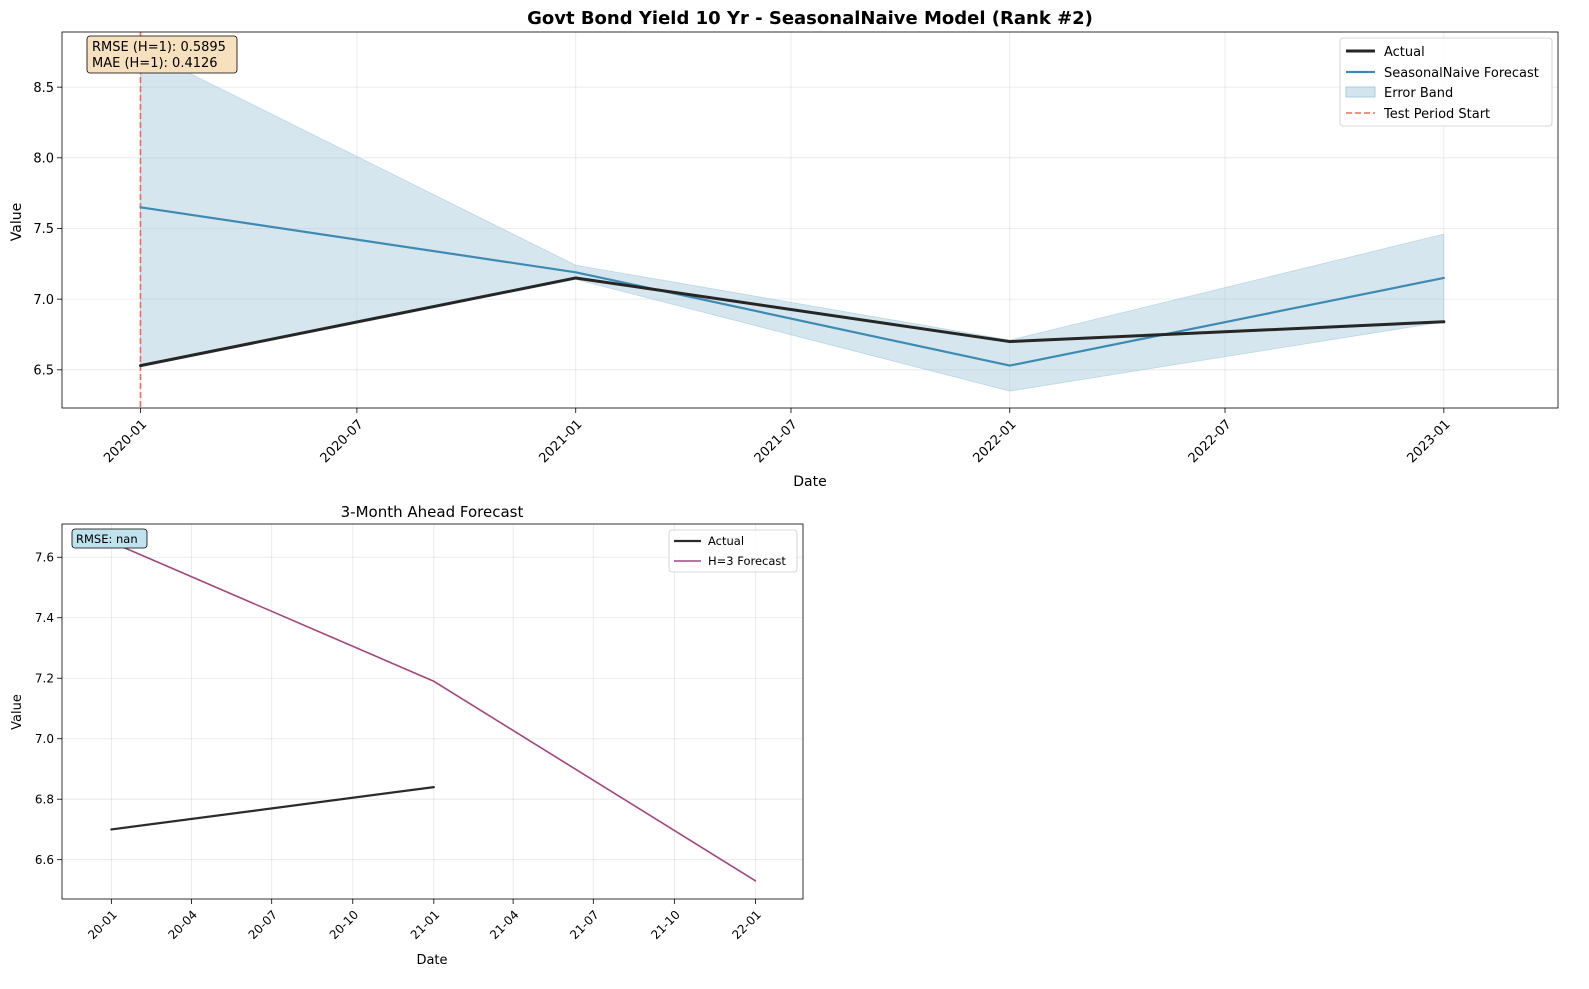 The image size is (1589, 989). What do you see at coordinates (48, 709) in the screenshot?
I see `chart2-y-ticks: 6.6 6.8 7.0 7.2 7.4 7.6` at bounding box center [48, 709].